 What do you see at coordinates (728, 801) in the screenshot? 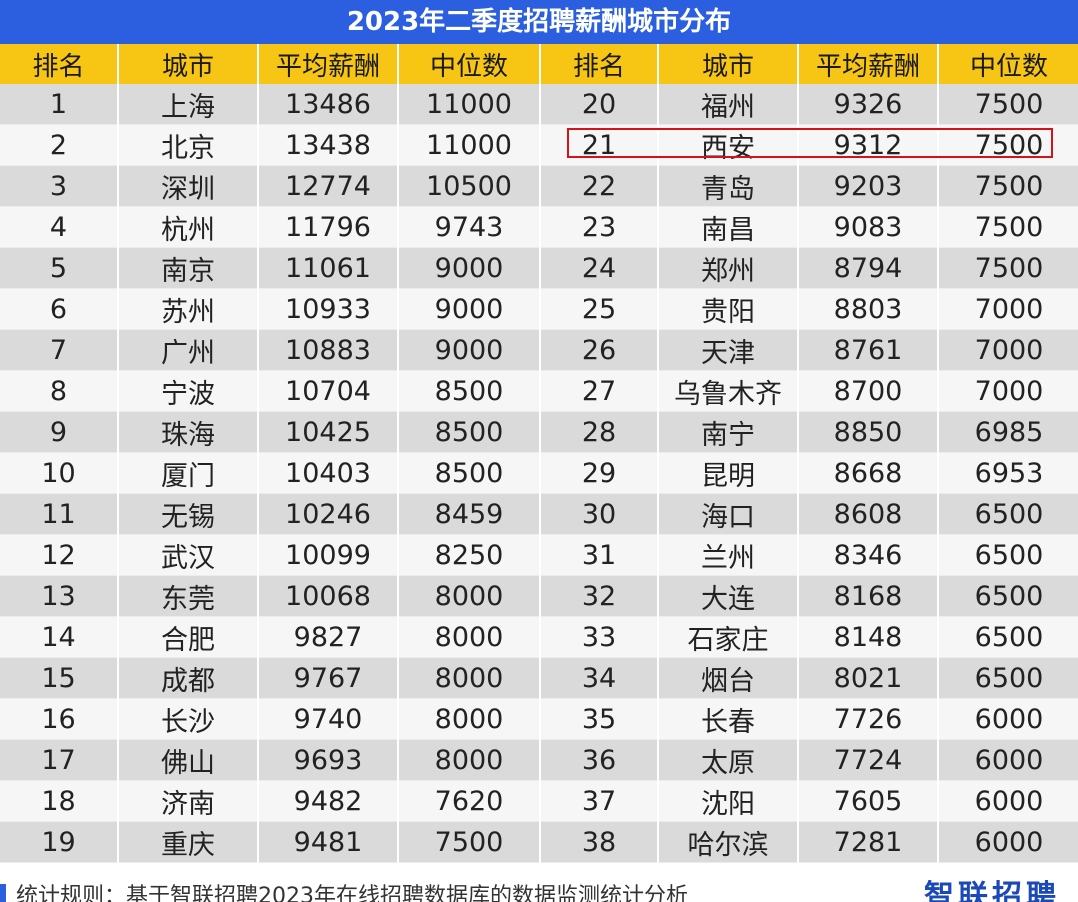
I see `city-cell: 沈阳` at bounding box center [728, 801].